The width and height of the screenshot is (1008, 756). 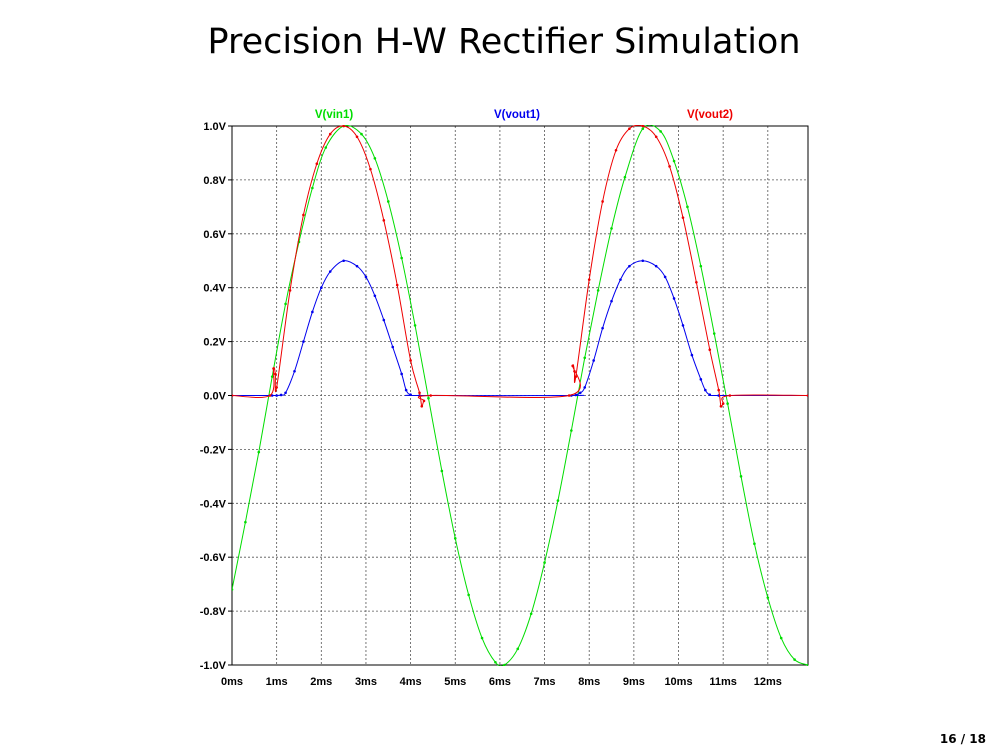 What do you see at coordinates (710, 115) in the screenshot?
I see `legend-entry: V(vout2)` at bounding box center [710, 115].